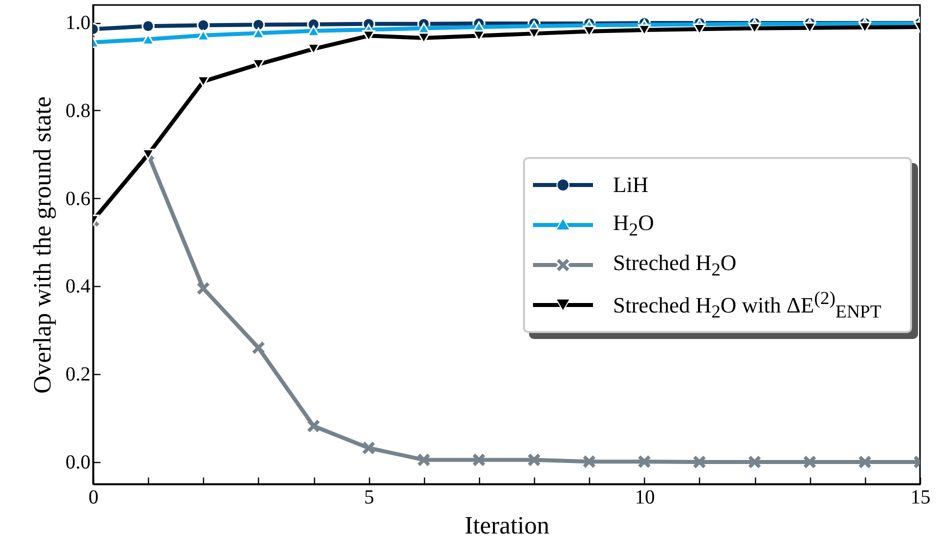 Image resolution: width=941 pixels, height=559 pixels. Describe the element at coordinates (93, 497) in the screenshot. I see `x-tick-label: 0` at that location.